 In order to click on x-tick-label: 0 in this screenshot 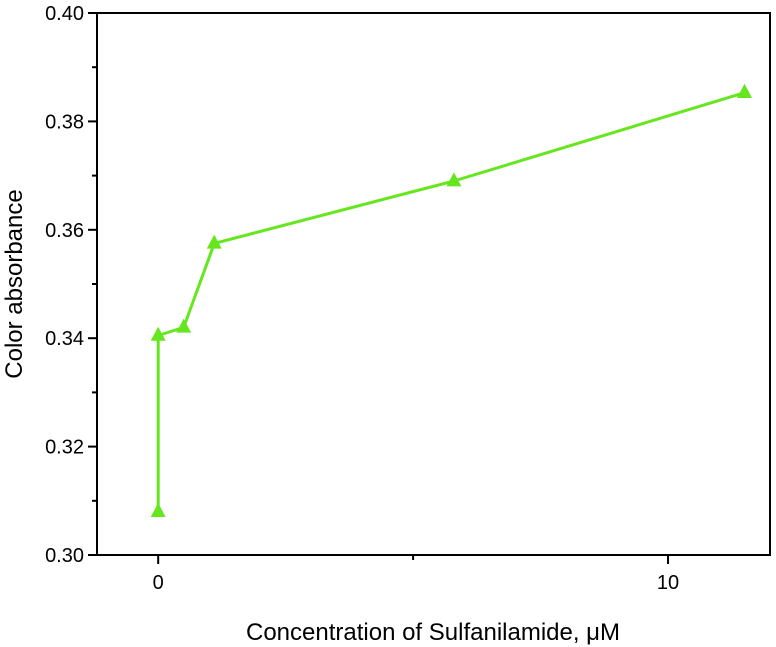, I will do `click(158, 583)`.